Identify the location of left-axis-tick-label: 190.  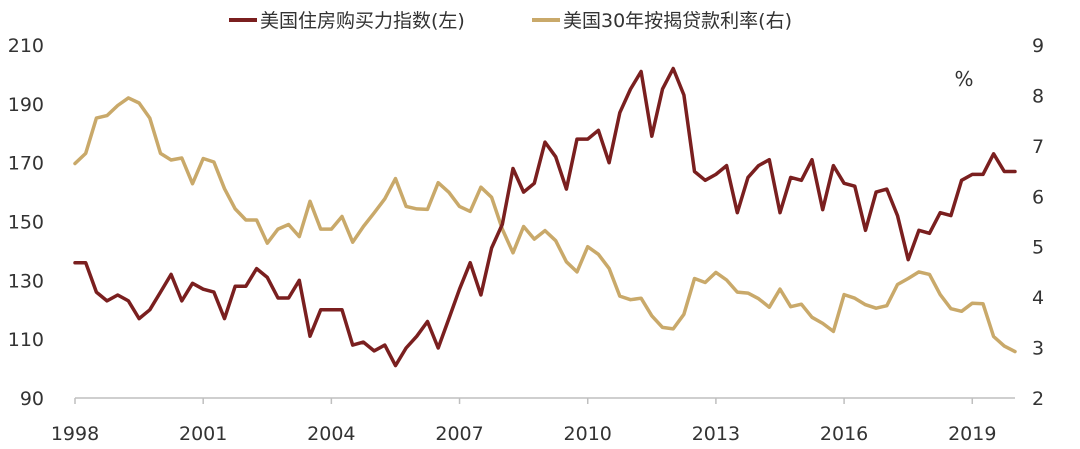
(26, 105).